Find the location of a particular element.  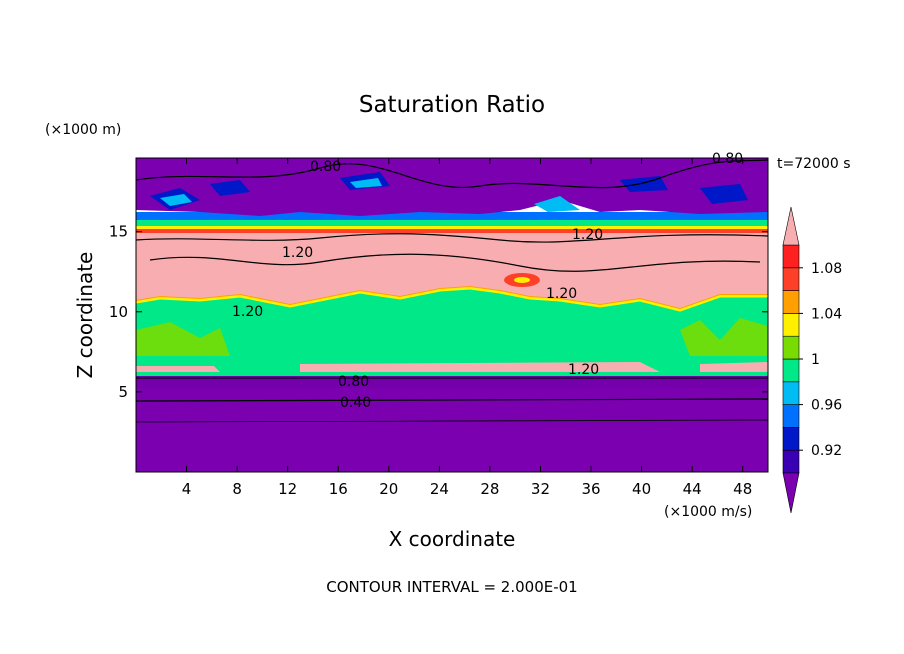

y-tick-label: 10 is located at coordinates (118, 312).